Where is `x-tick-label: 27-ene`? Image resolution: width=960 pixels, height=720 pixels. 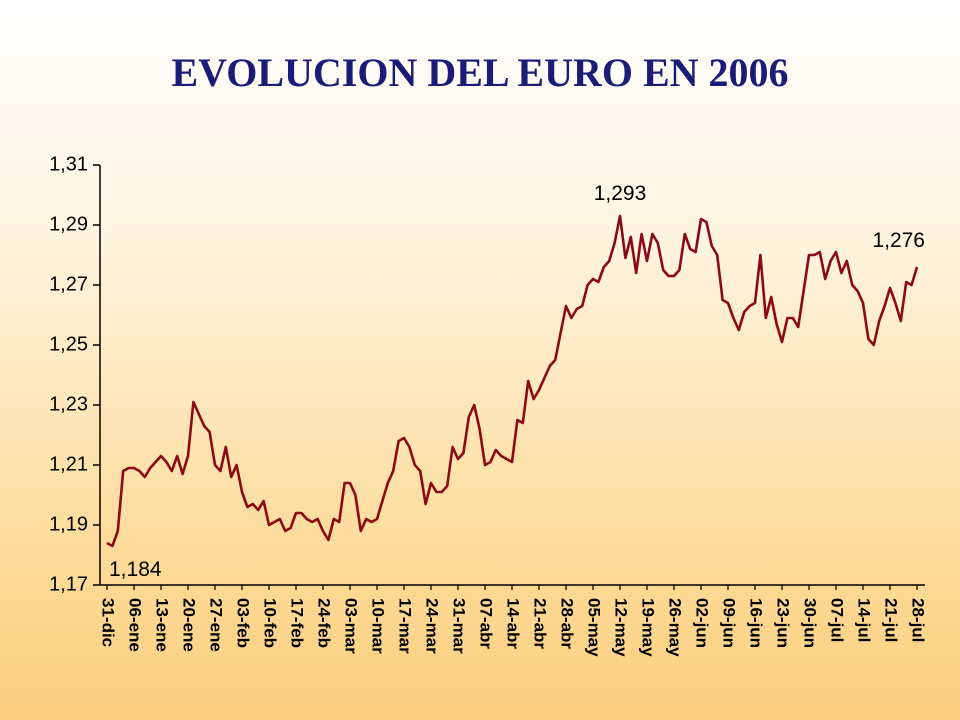 x-tick-label: 27-ene is located at coordinates (216, 625).